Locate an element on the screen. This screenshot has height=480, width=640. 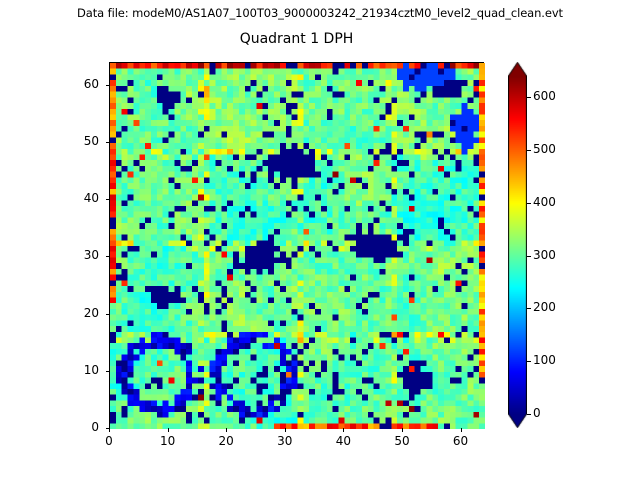
colorbar-tick-label: 400 is located at coordinates (544, 201).